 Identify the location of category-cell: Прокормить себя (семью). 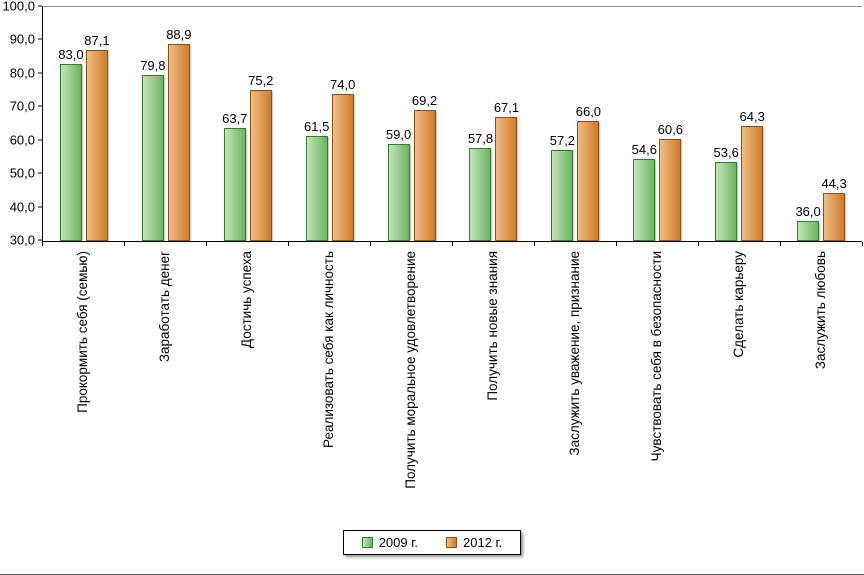
(83, 384).